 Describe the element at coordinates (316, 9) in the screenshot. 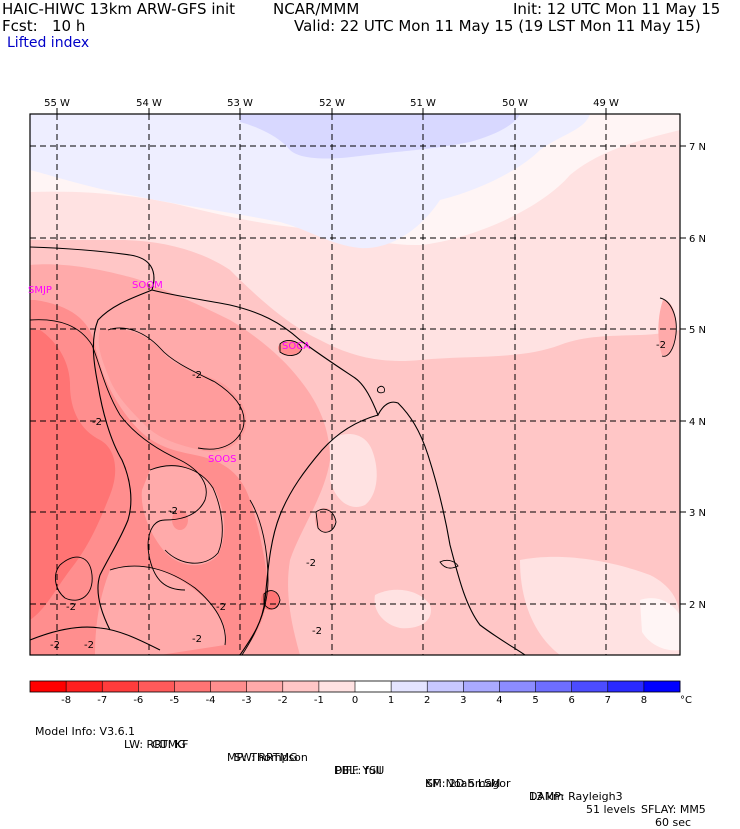

I see `org-label: NCAR/MMM` at that location.